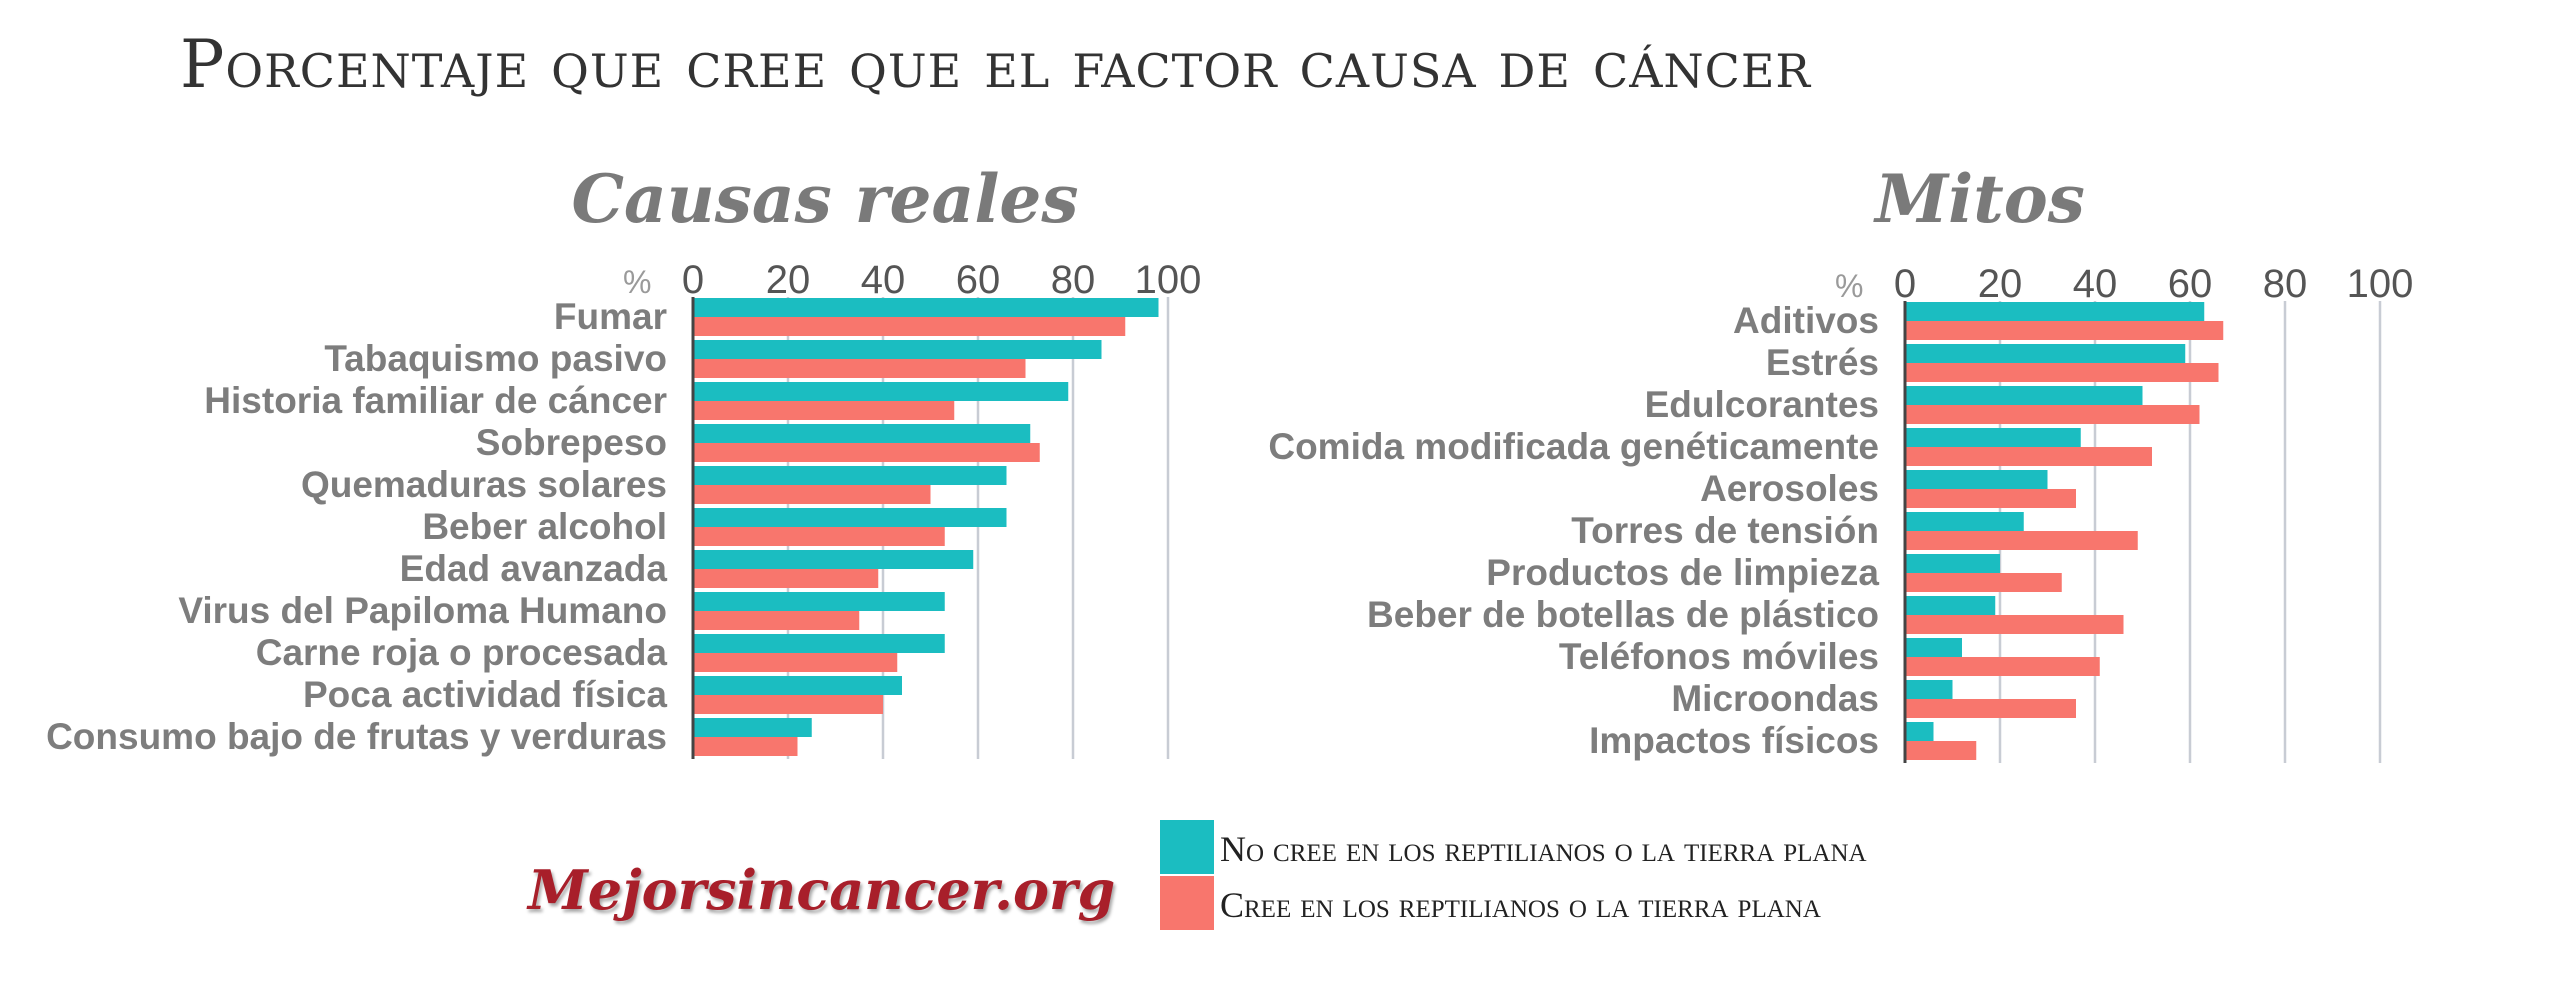 The width and height of the screenshot is (2560, 987). Describe the element at coordinates (1806, 320) in the screenshot. I see `category-label: Aditivos` at that location.